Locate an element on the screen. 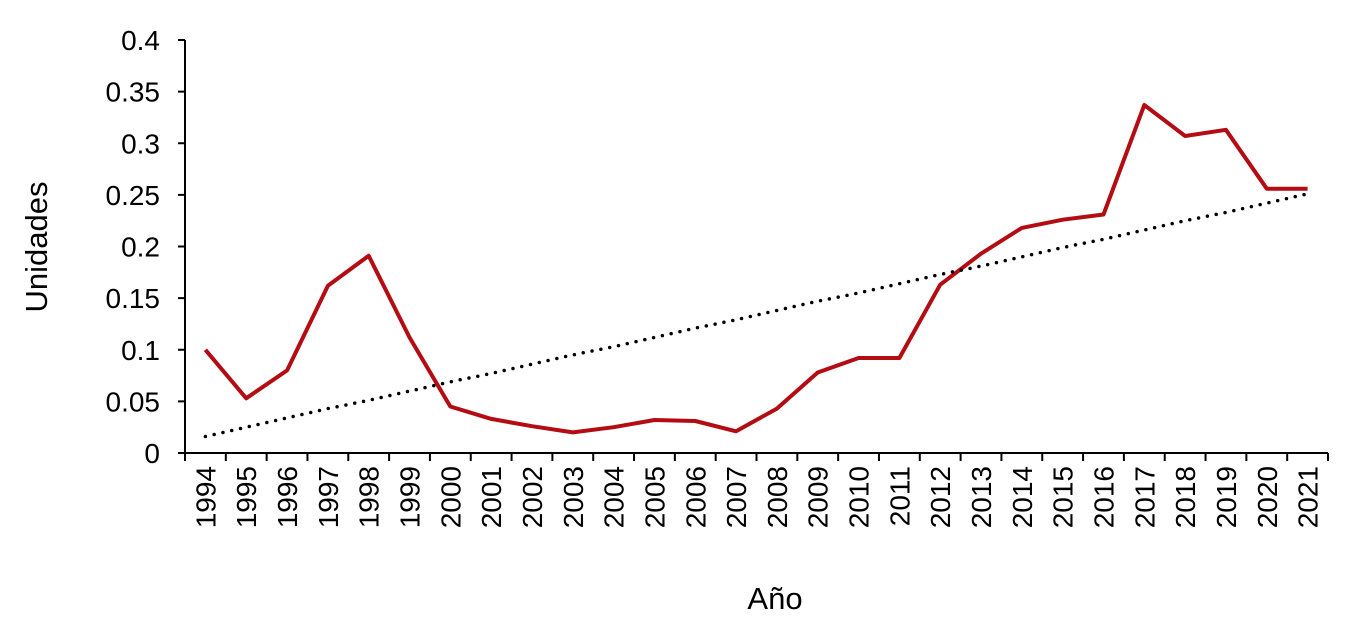 Image resolution: width=1372 pixels, height=625 pixels. x-tick-label: 2018 is located at coordinates (1185, 497).